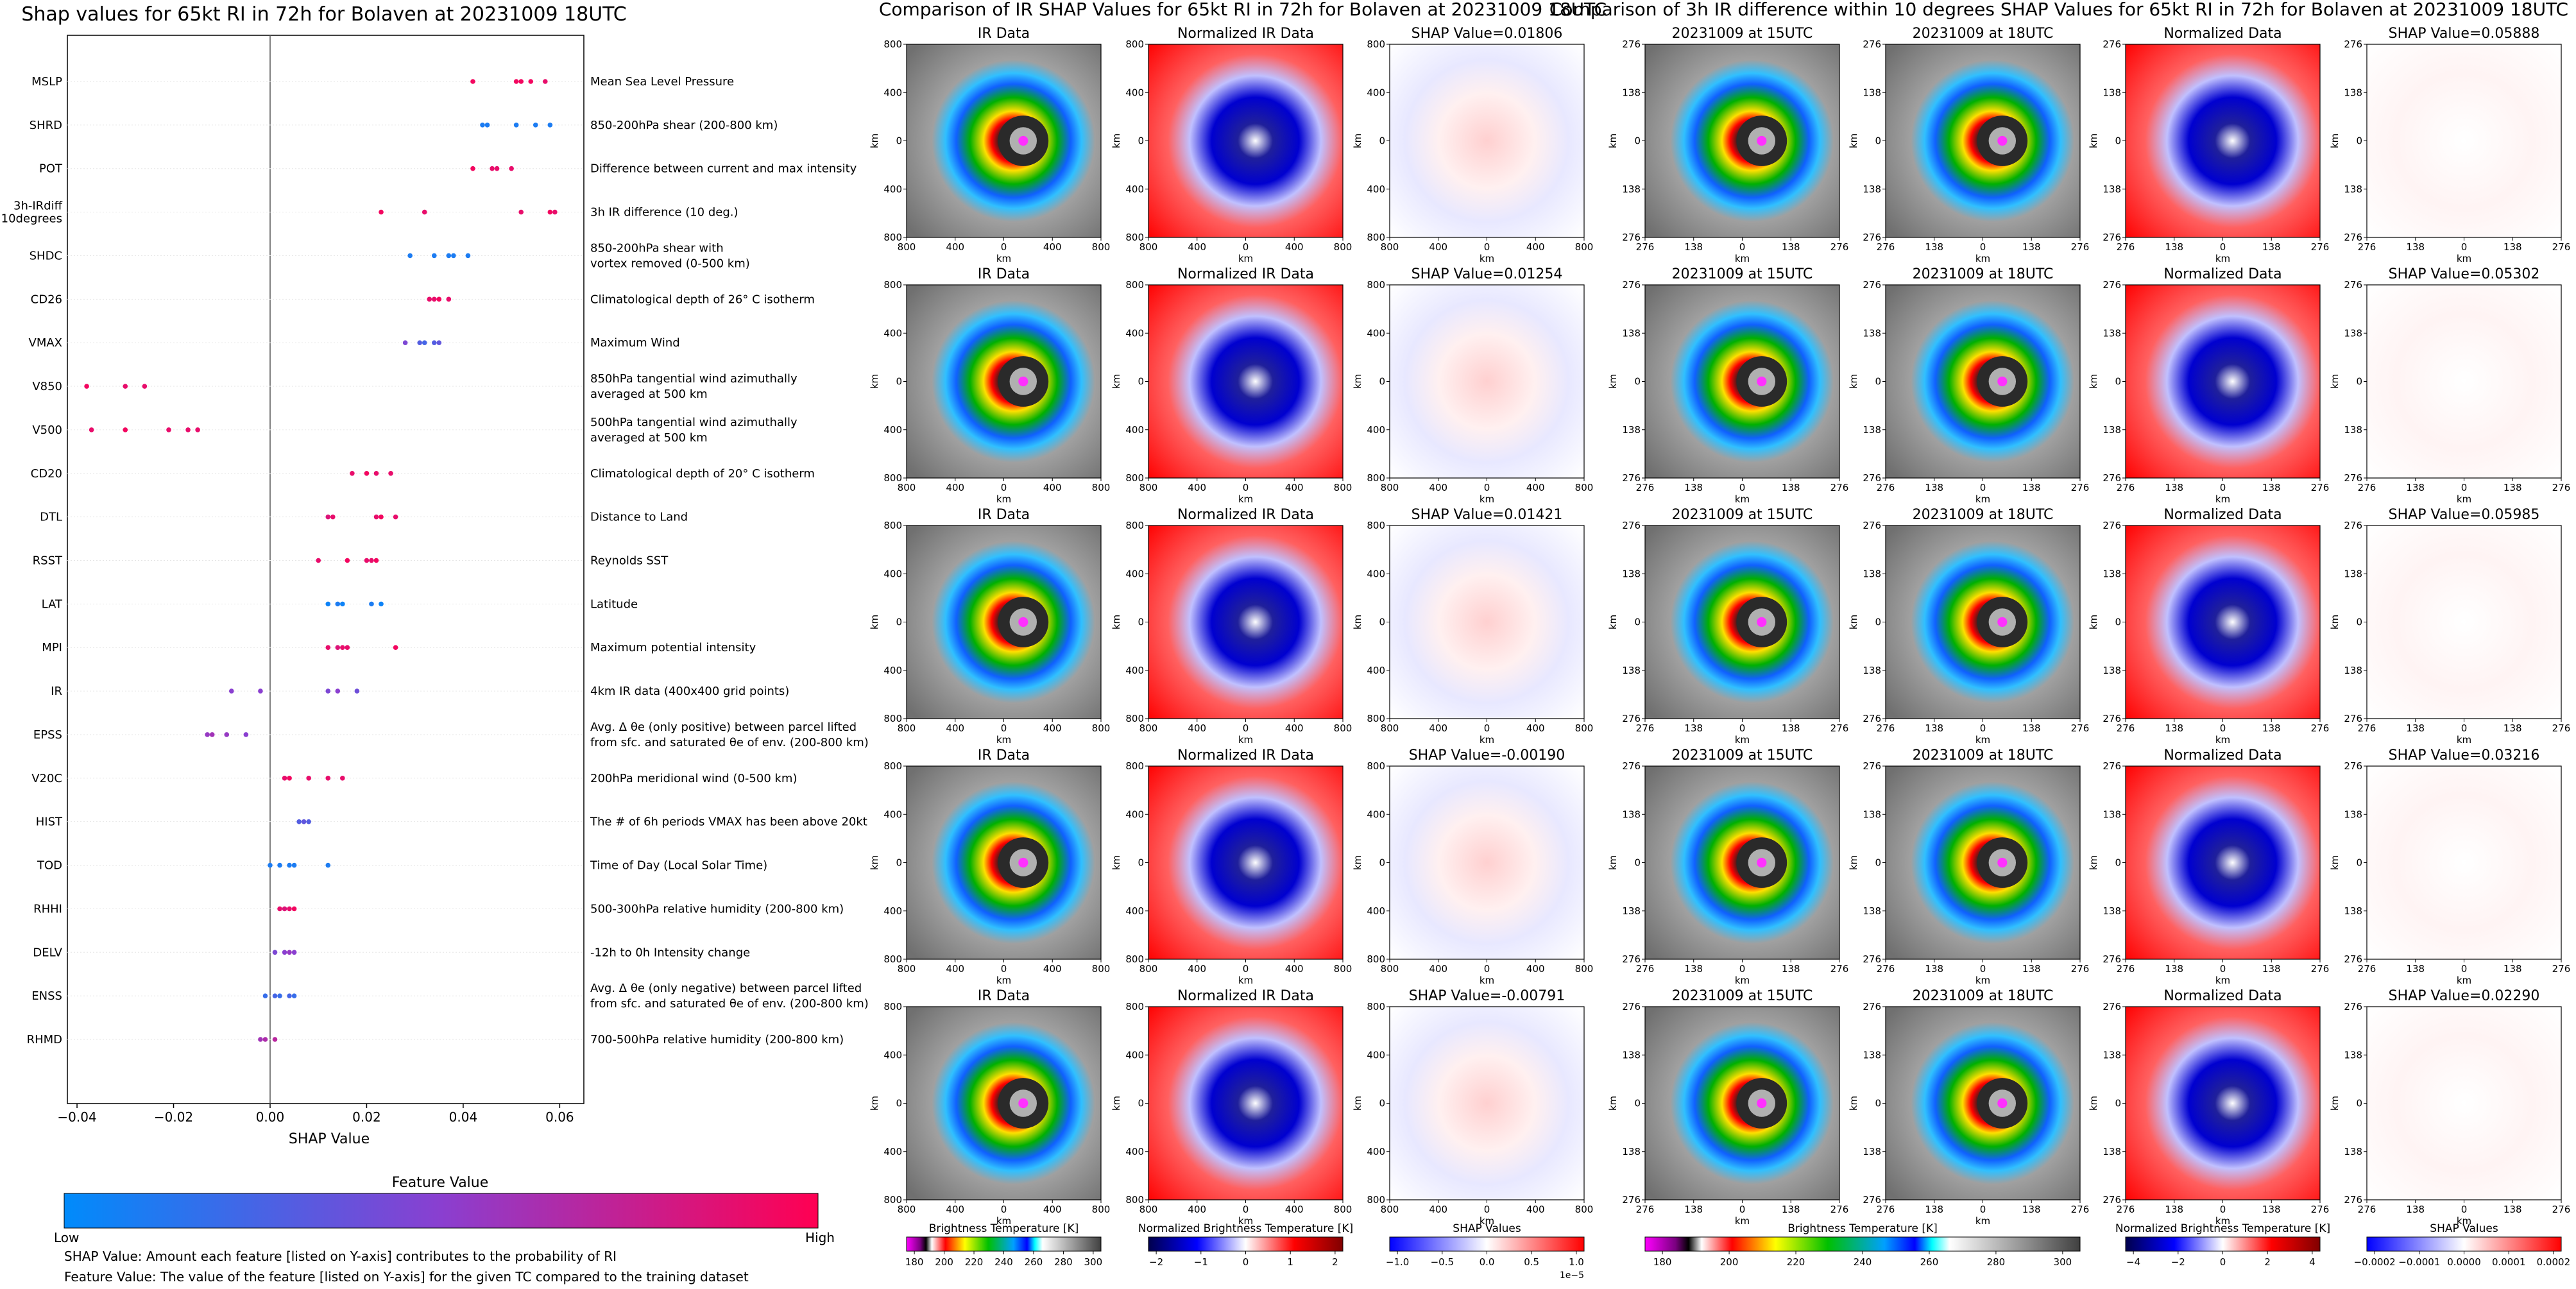 Image resolution: width=2576 pixels, height=1289 pixels. I want to click on colorbar-tick-label: 200, so click(944, 1262).